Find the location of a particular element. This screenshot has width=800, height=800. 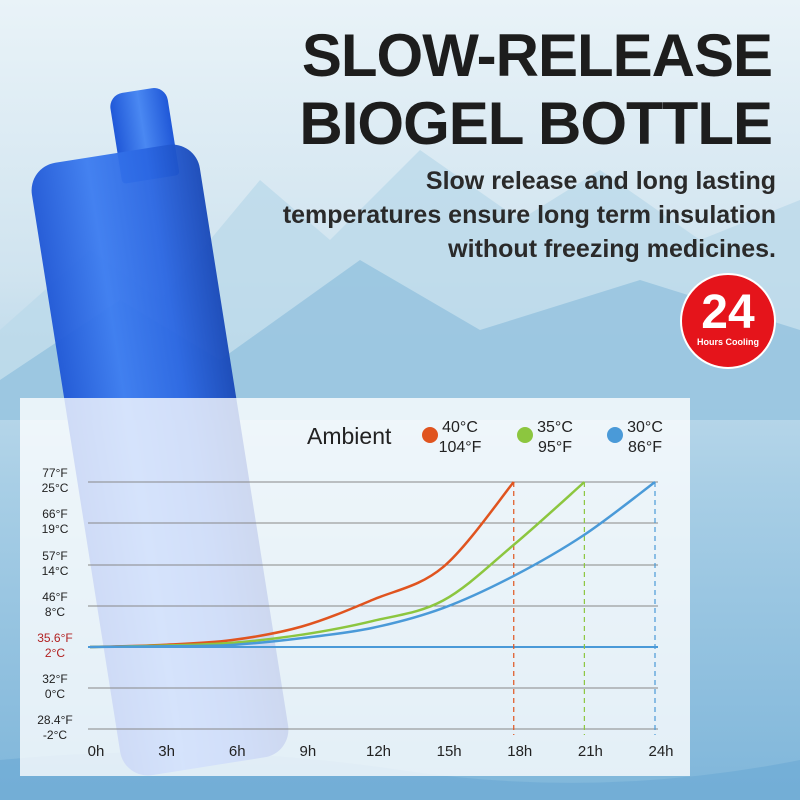

y-tick-label-f: 32°F is located at coordinates (54, 679).